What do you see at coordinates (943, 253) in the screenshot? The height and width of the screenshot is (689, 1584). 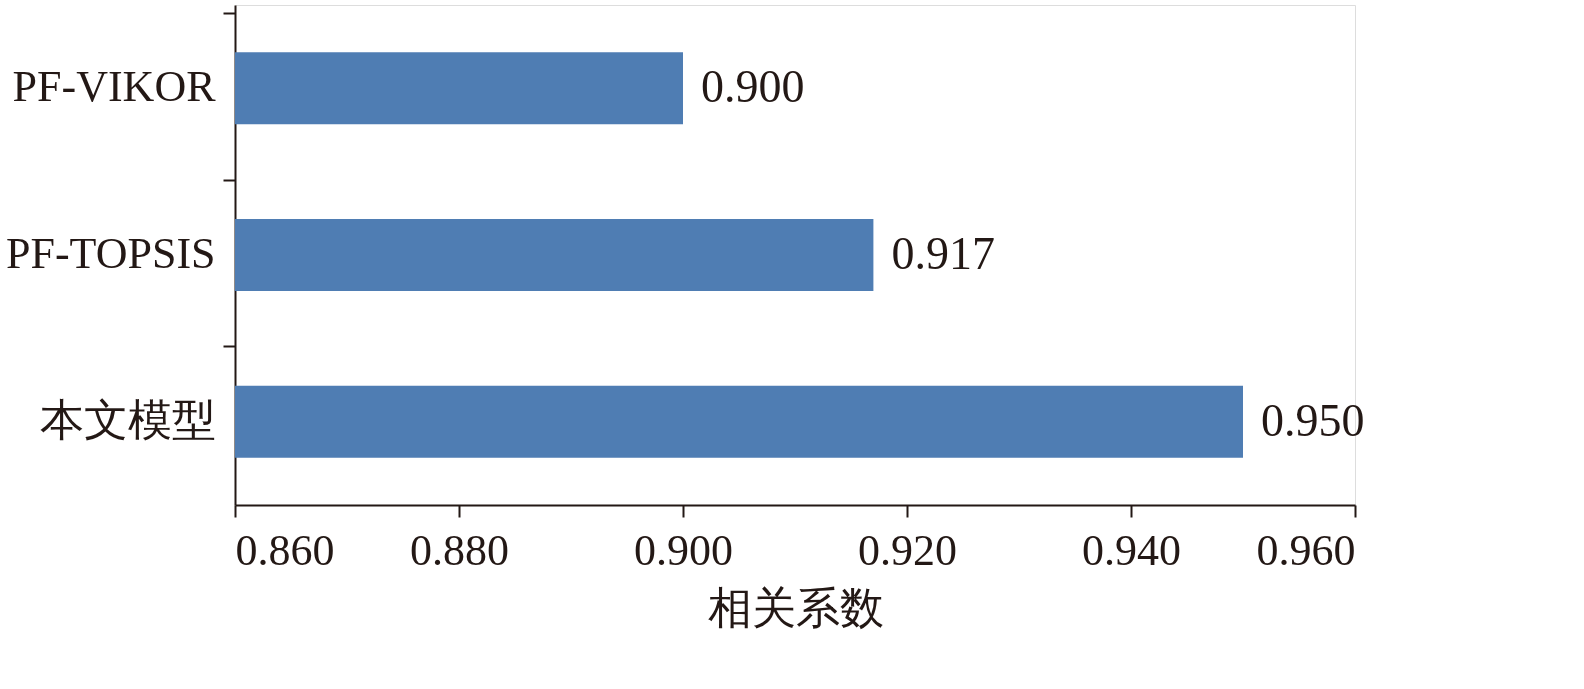 I see `data-label: 0.917` at bounding box center [943, 253].